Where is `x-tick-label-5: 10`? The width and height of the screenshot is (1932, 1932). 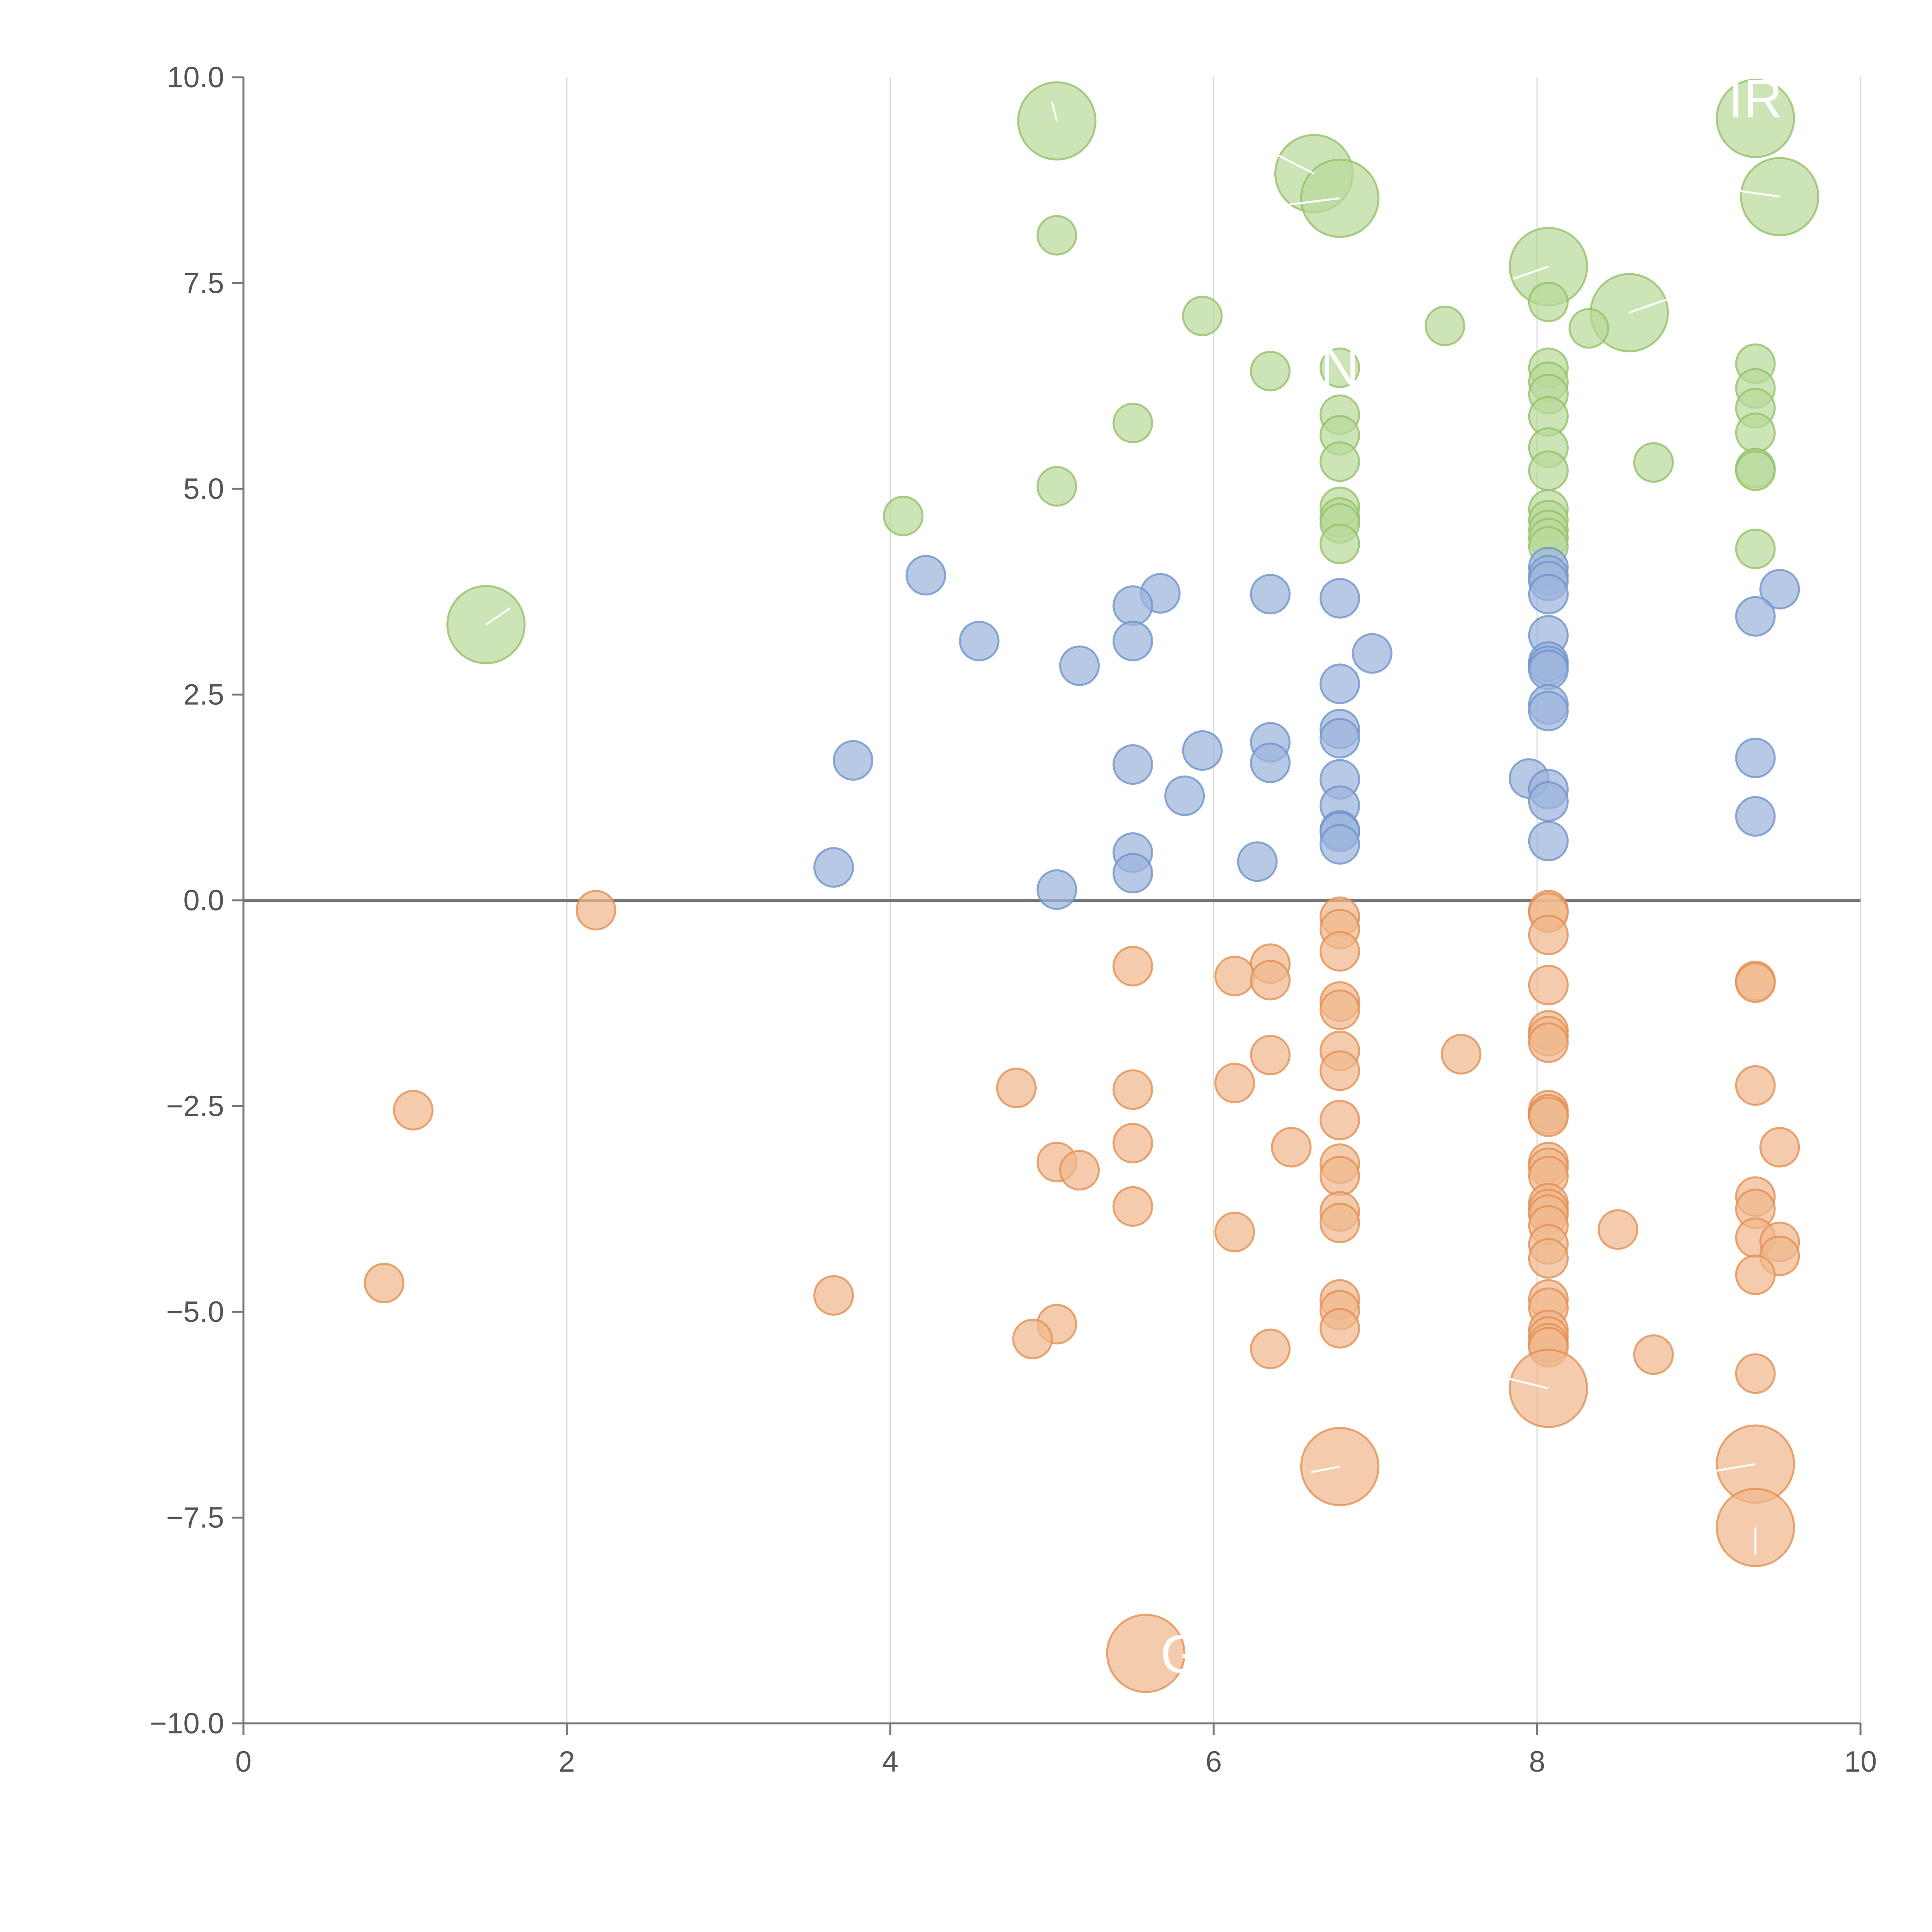
x-tick-label-5: 10 is located at coordinates (1860, 1761).